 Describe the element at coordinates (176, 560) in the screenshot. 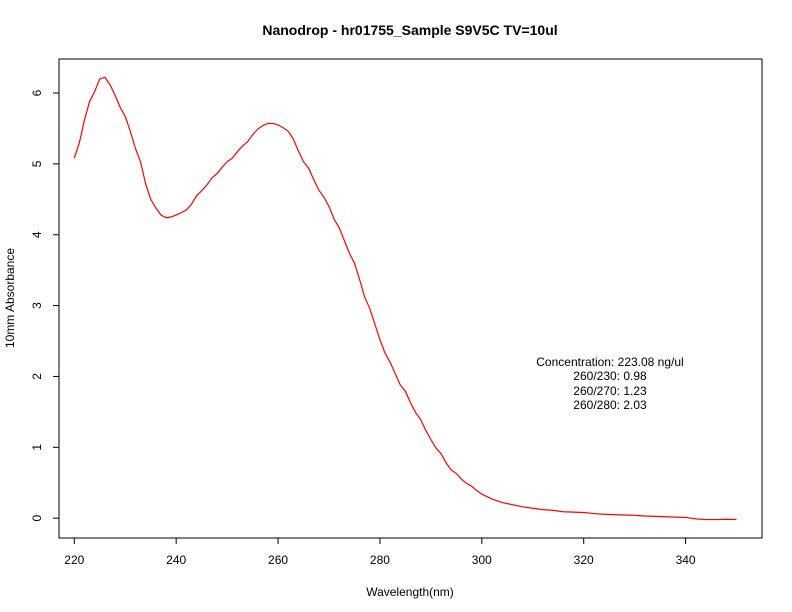

I see `x-tick-label: 240` at that location.